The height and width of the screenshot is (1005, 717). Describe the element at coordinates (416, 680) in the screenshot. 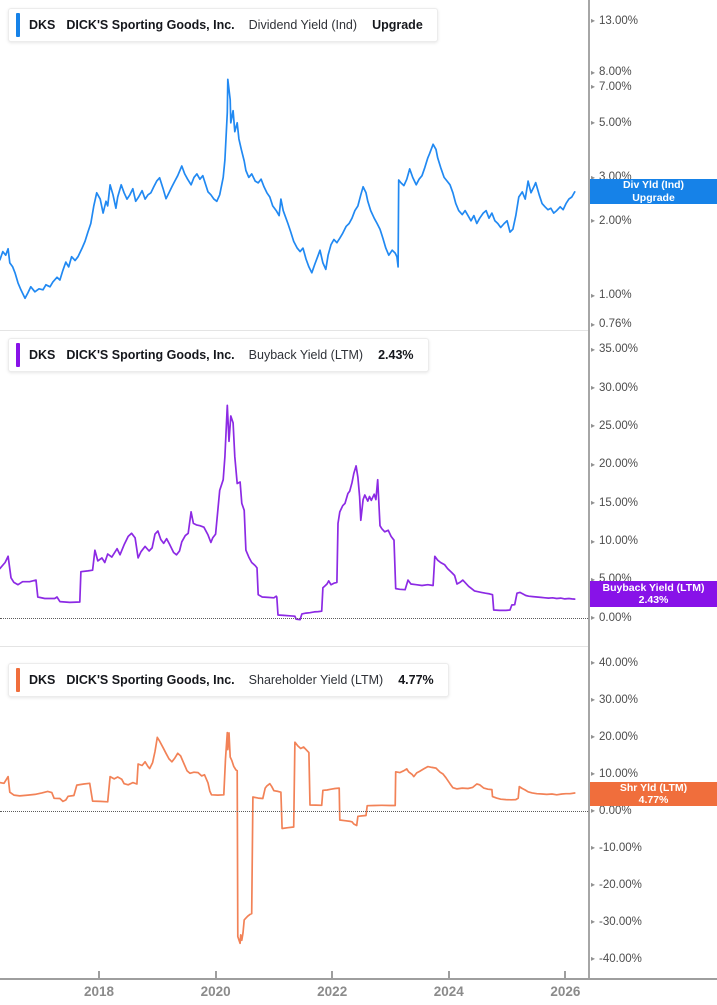

I see `metric-value: 4.77%` at that location.